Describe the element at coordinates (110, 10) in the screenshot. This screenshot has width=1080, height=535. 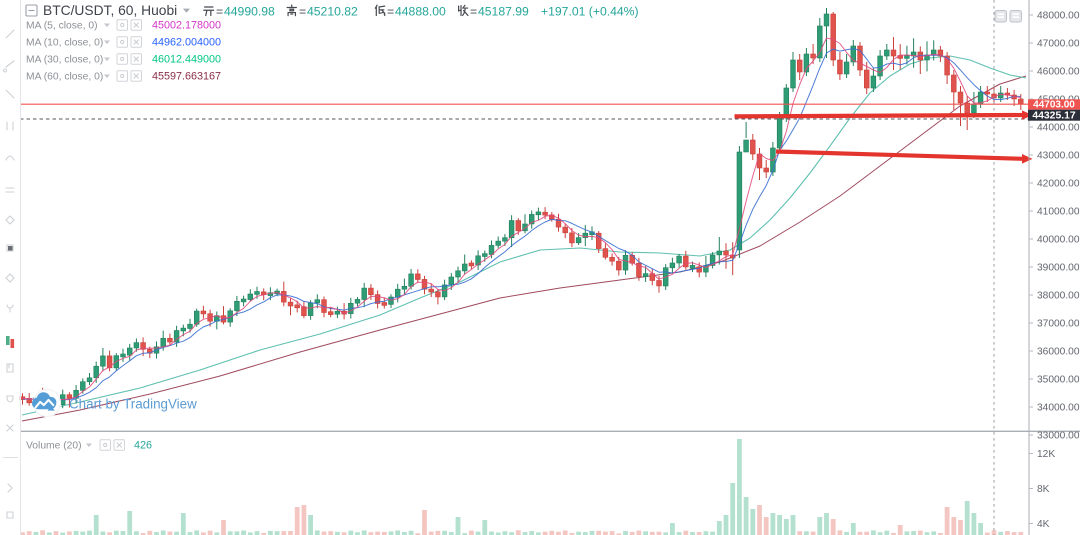
I see `svg-text: BTC/USDT, 60, Huobi` at that location.